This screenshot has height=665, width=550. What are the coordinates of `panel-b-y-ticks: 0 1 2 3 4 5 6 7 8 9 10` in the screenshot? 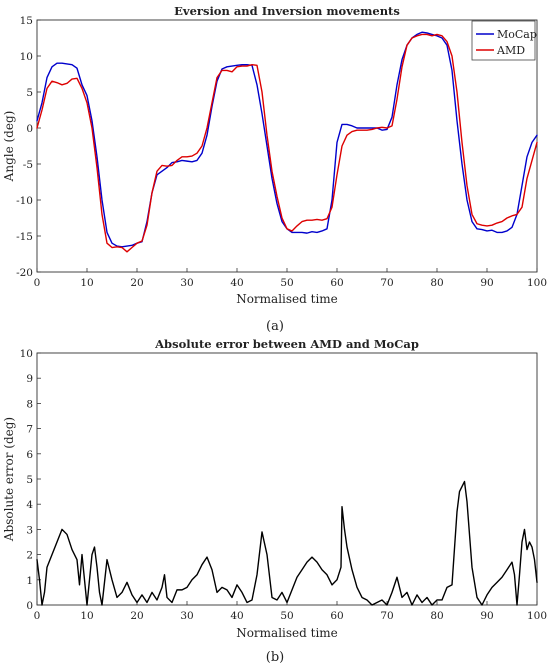 It's located at (30, 480).